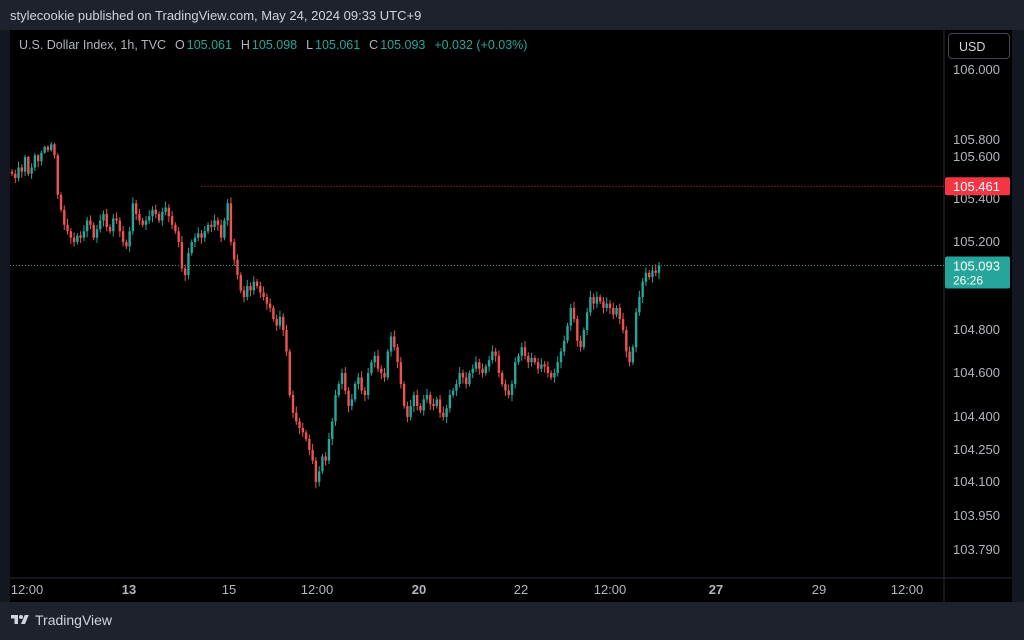  I want to click on y-tick-label: 105.200, so click(976, 241).